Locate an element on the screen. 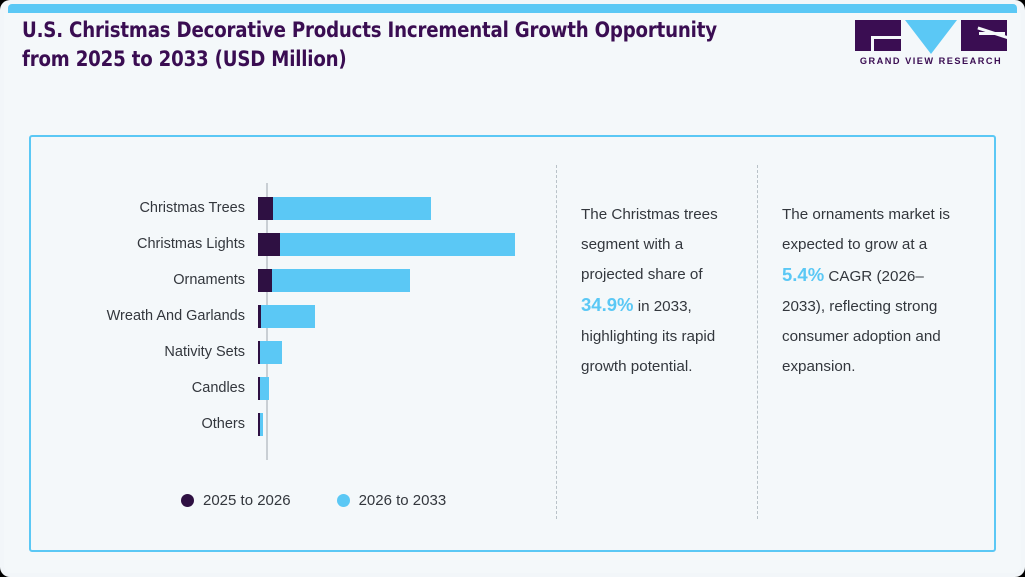  legend-item-2025-2026: 2025 to 2026 is located at coordinates (236, 500).